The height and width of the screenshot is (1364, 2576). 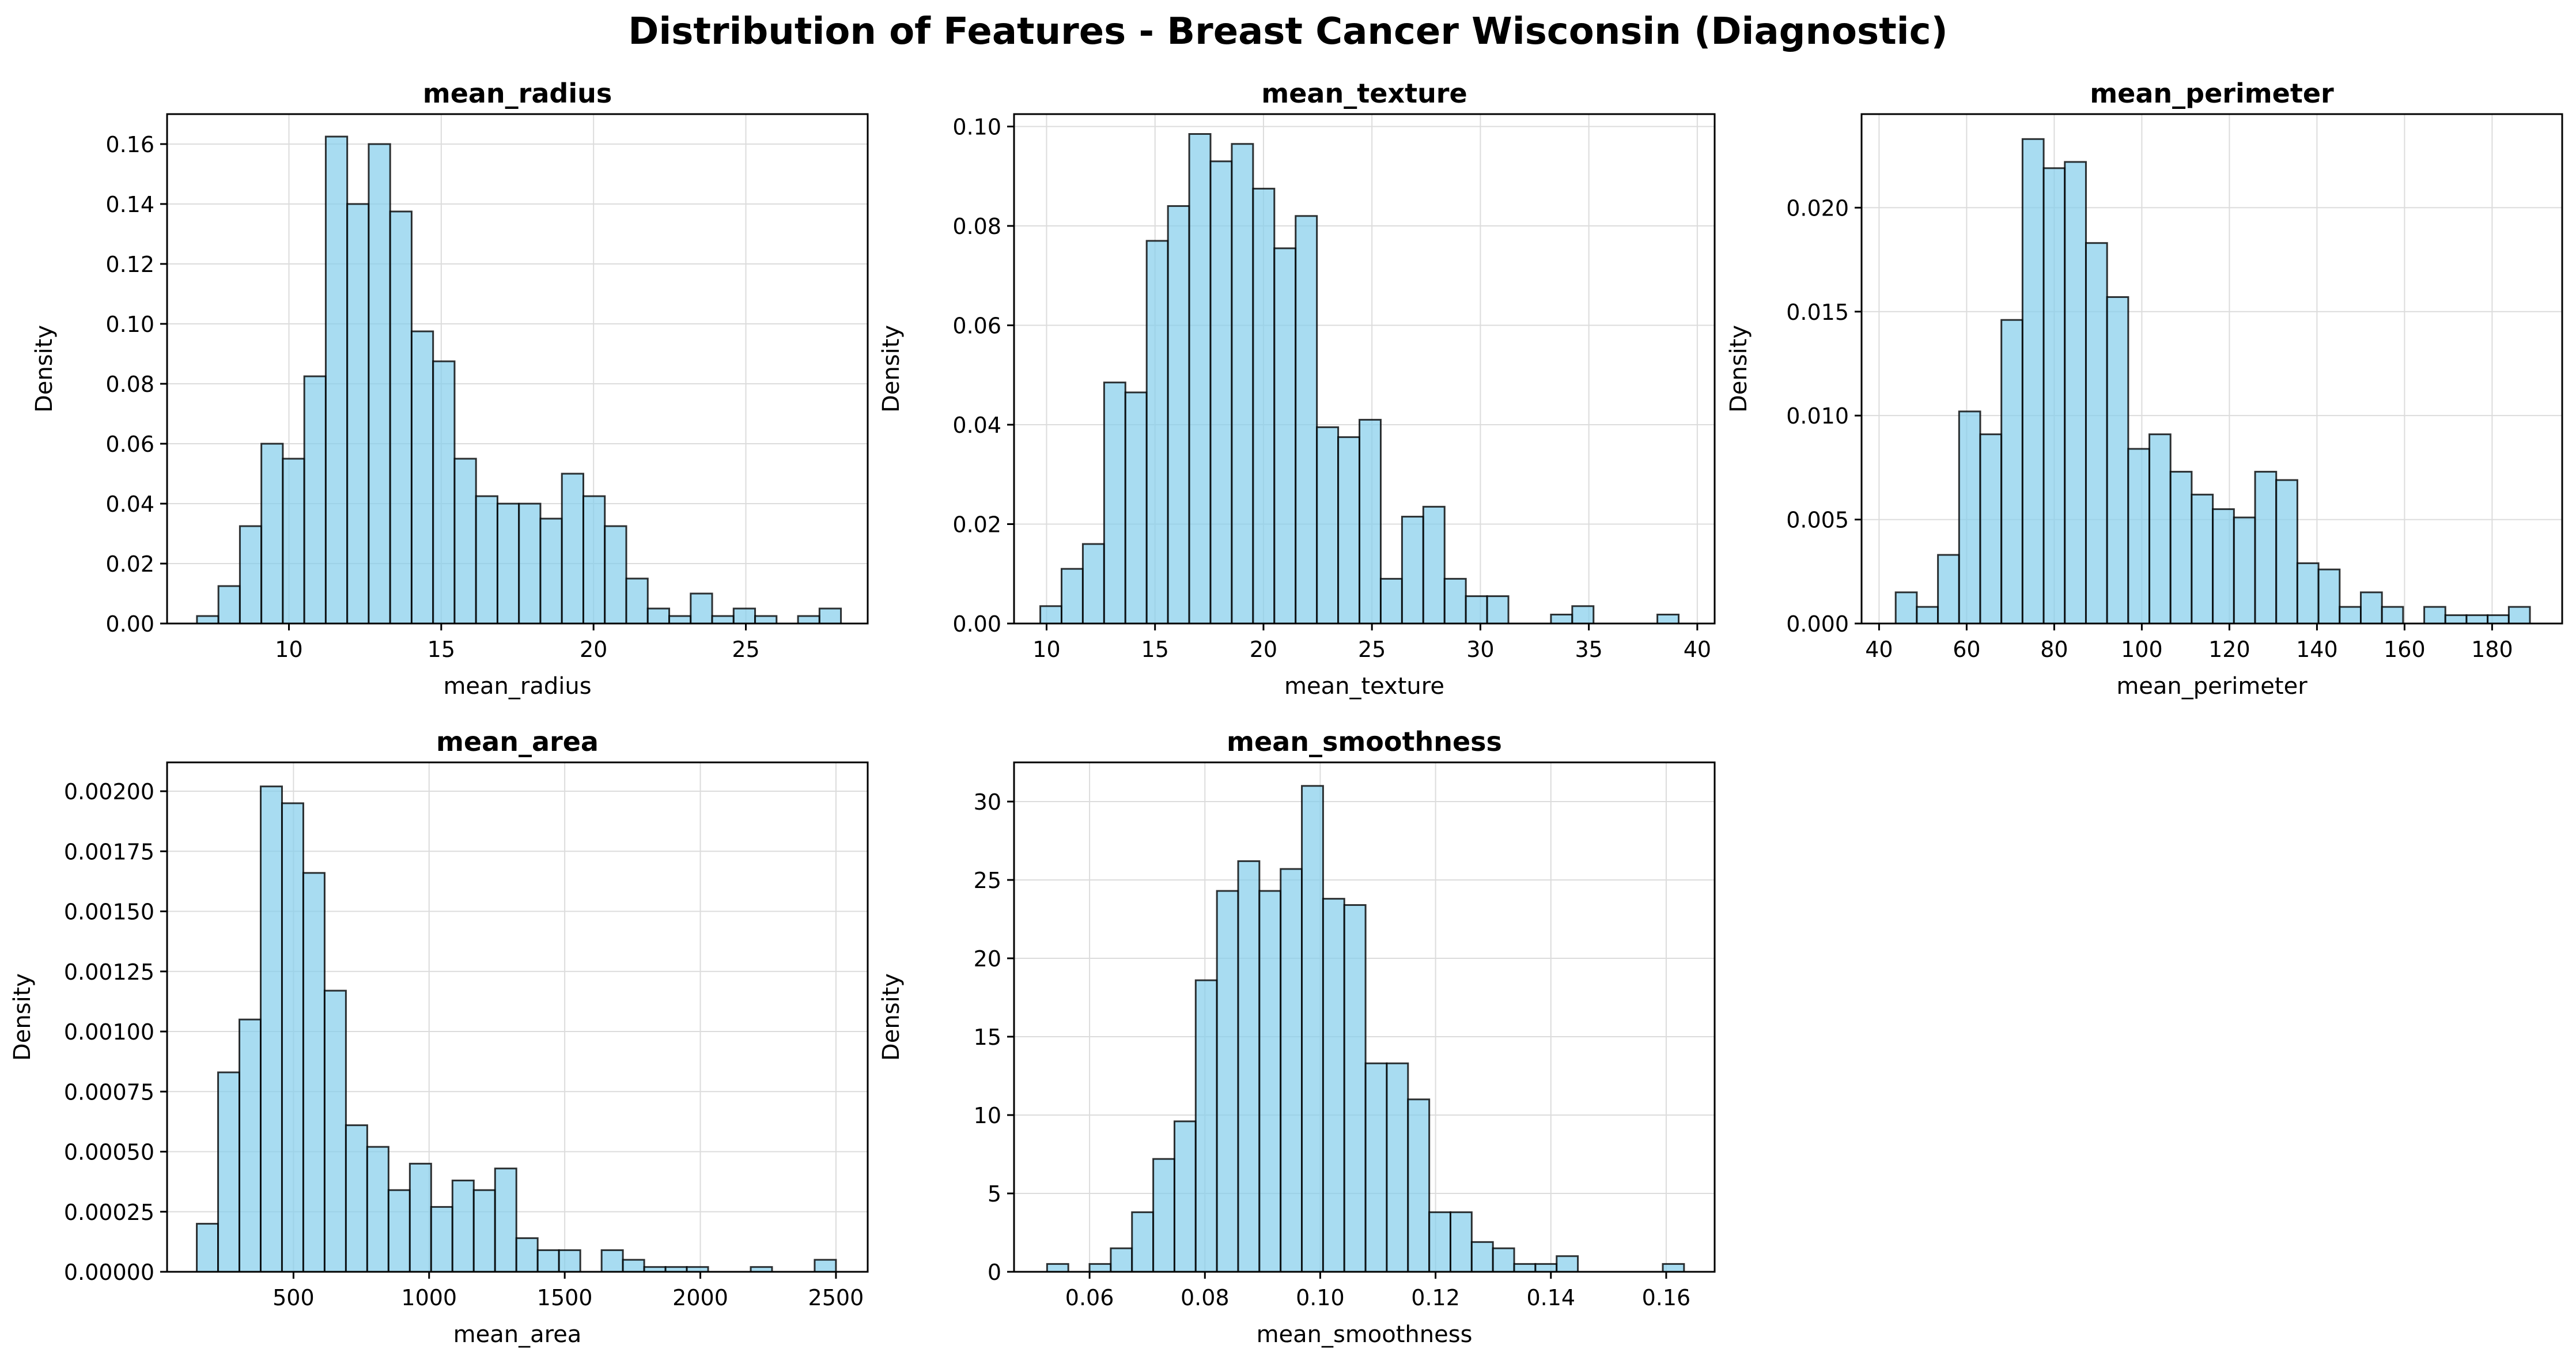 What do you see at coordinates (2405, 649) in the screenshot?
I see `x-tick-label: 160` at bounding box center [2405, 649].